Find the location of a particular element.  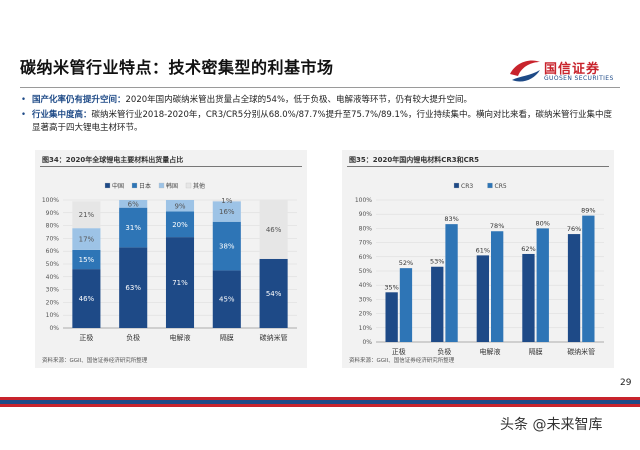

data-label: 52% is located at coordinates (406, 263).